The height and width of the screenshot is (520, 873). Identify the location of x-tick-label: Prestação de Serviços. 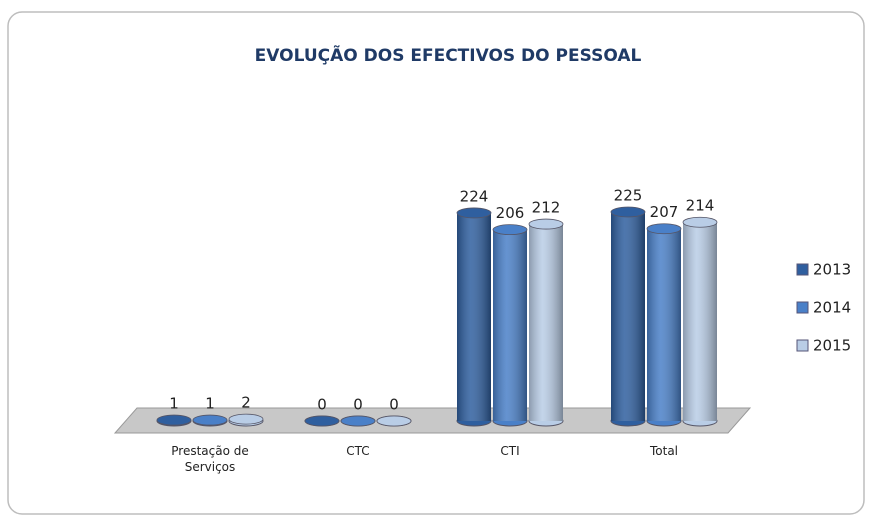
(210, 459).